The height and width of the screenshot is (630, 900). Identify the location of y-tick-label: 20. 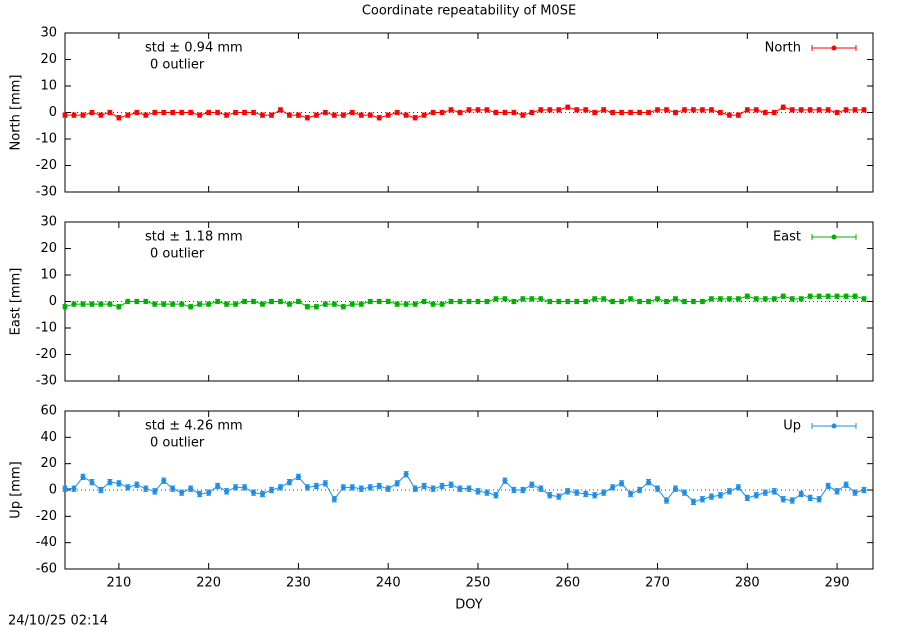
(48, 248).